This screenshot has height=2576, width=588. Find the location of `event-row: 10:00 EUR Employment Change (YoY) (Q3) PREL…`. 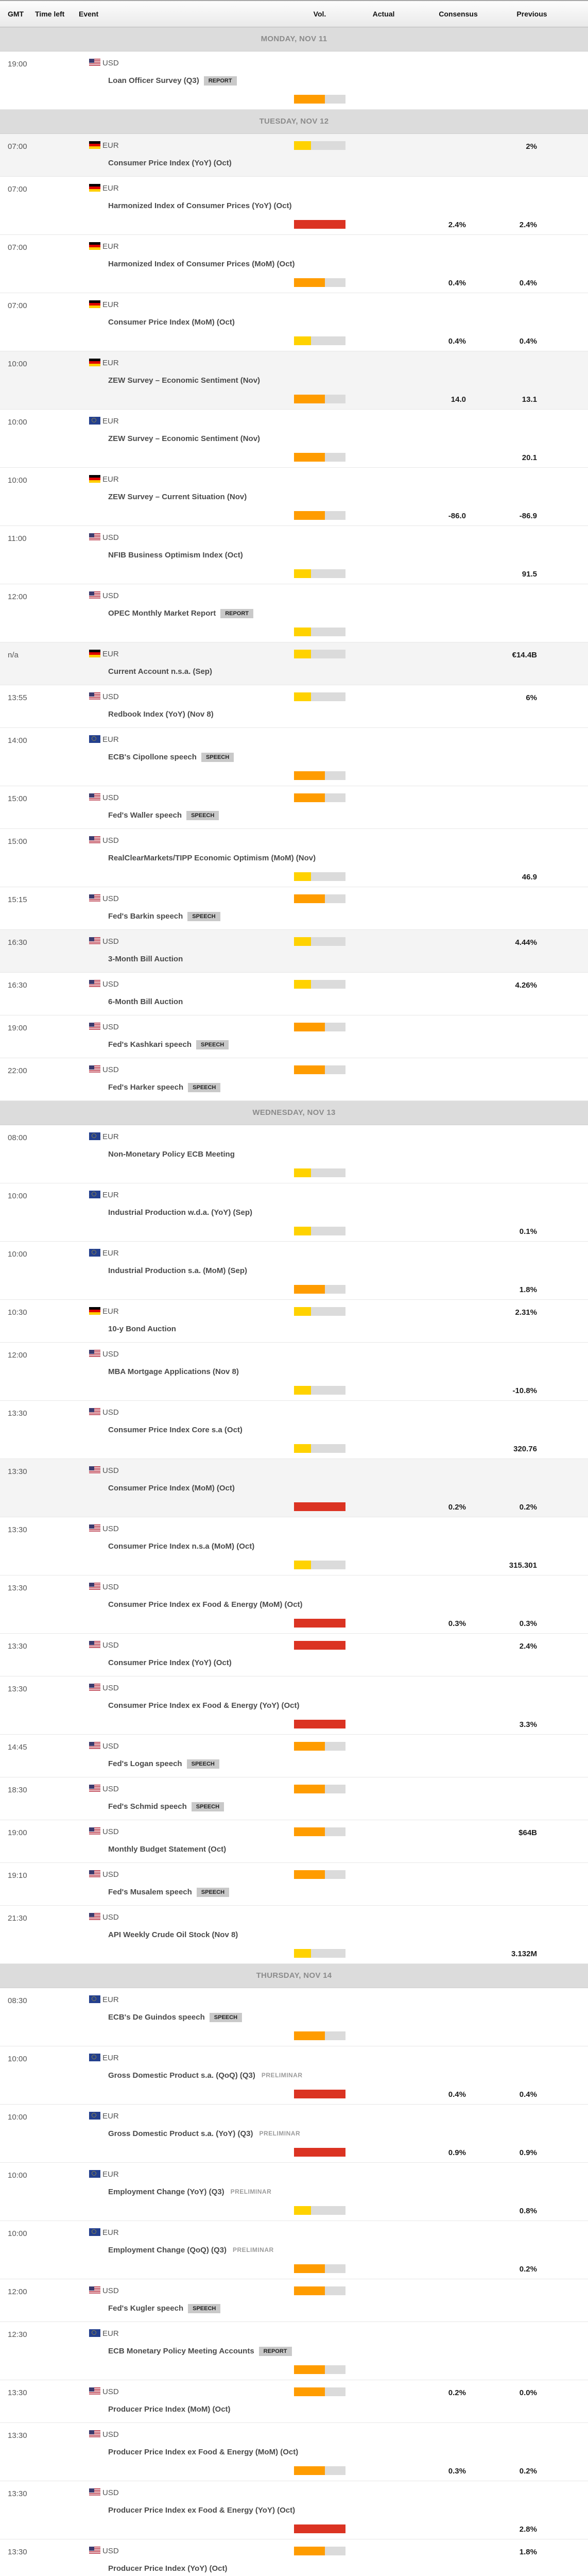

event-row: 10:00 EUR Employment Change (YoY) (Q3) PREL… is located at coordinates (294, 2192).